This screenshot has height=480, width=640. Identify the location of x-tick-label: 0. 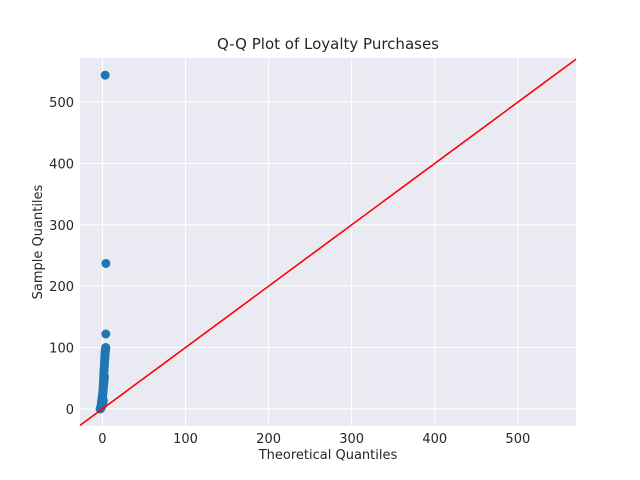
(102, 439).